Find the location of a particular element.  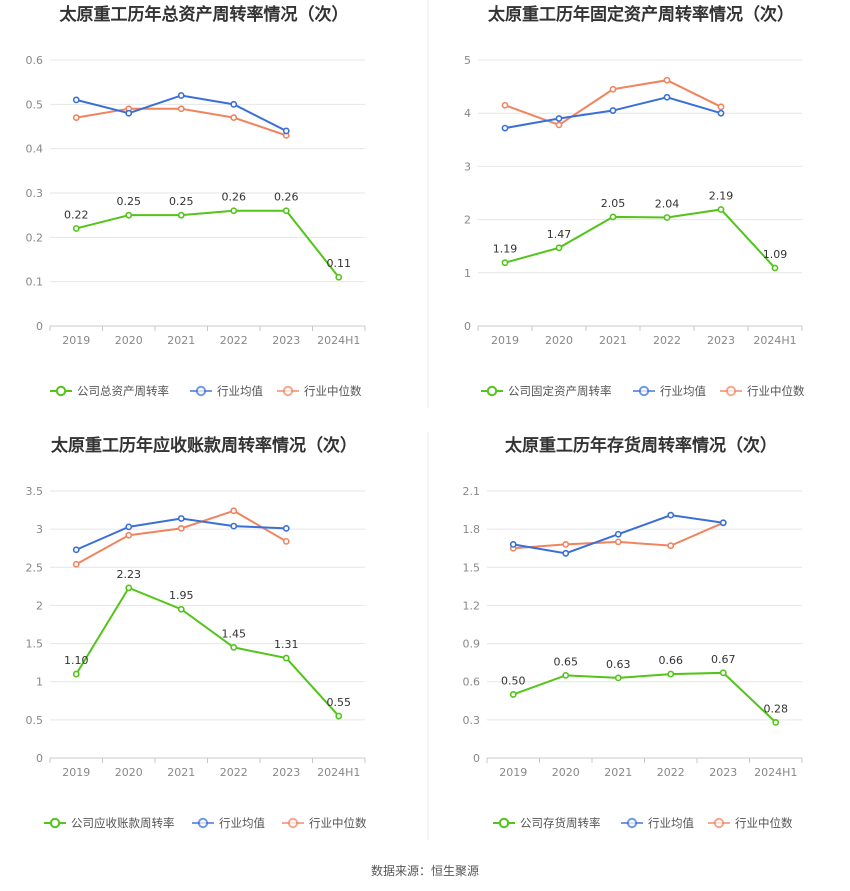

chart-title: 太原重工历年总资产周转率情况（次） is located at coordinates (204, 14).